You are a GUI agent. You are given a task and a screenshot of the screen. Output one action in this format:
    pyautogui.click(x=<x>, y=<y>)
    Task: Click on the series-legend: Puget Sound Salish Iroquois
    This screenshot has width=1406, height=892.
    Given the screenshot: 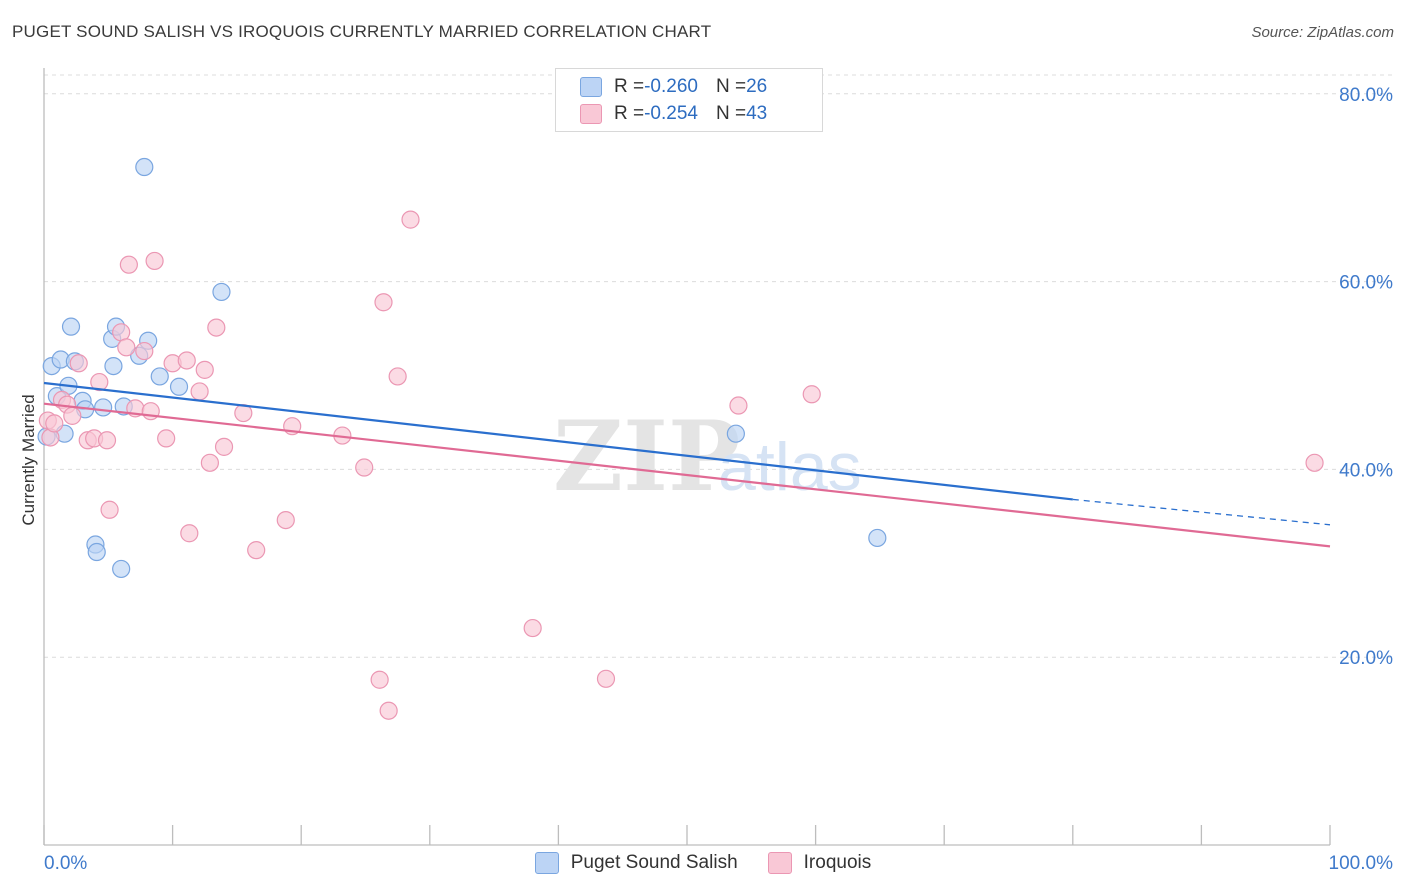 What is the action you would take?
    pyautogui.click(x=703, y=863)
    